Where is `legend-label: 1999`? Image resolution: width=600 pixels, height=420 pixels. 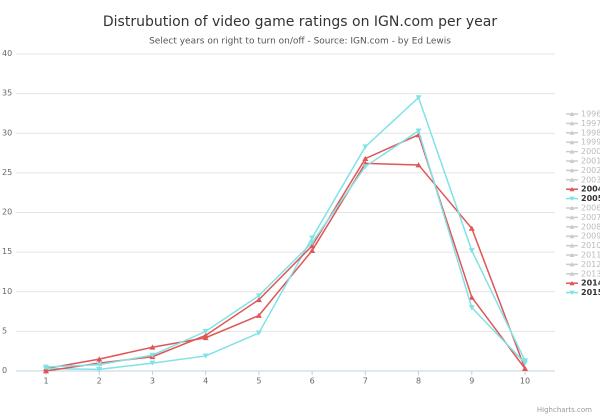 legend-label: 1999 is located at coordinates (590, 142).